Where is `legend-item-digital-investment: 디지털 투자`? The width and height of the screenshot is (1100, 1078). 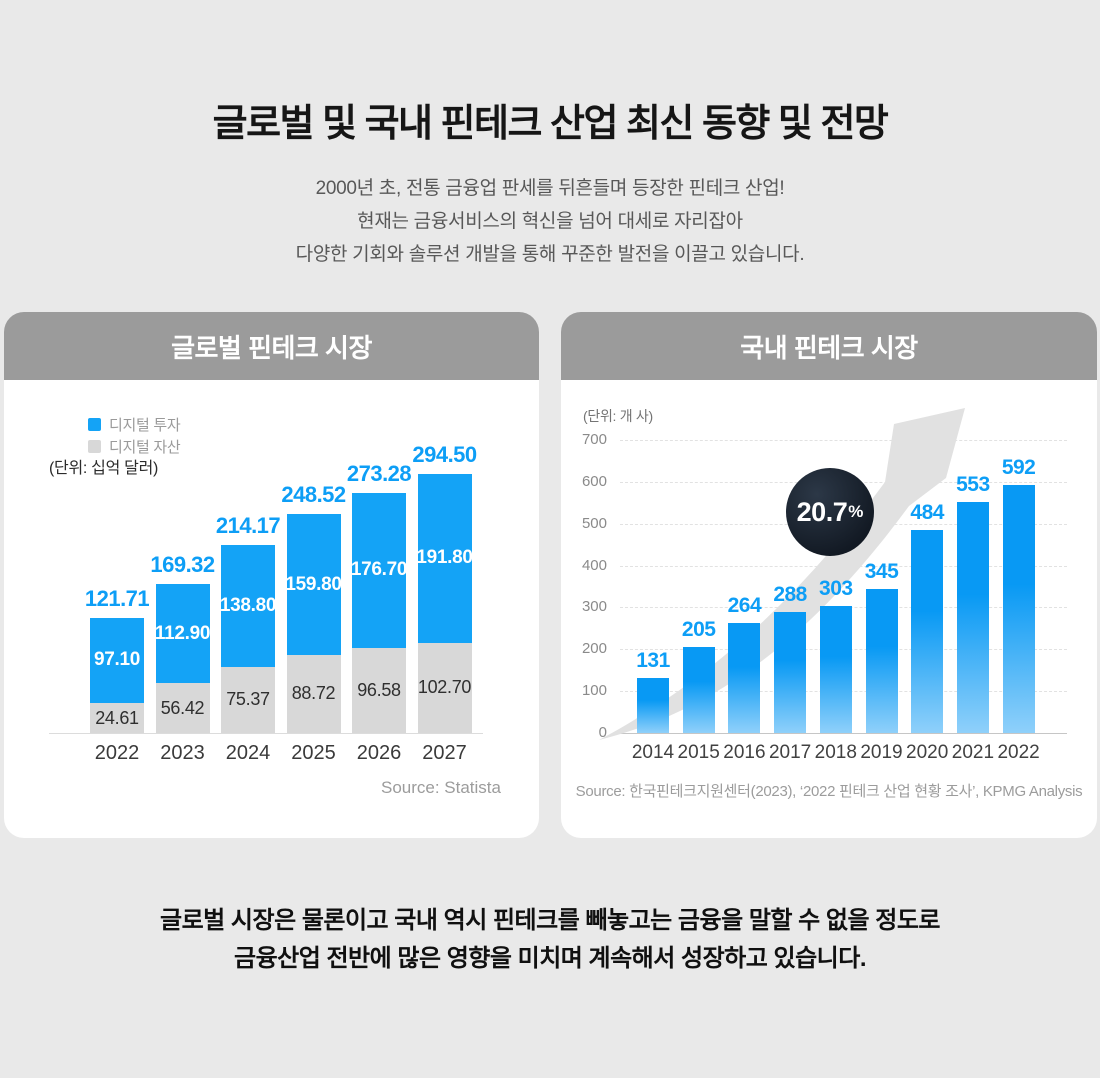 legend-item-digital-investment: 디지털 투자 is located at coordinates (134, 424).